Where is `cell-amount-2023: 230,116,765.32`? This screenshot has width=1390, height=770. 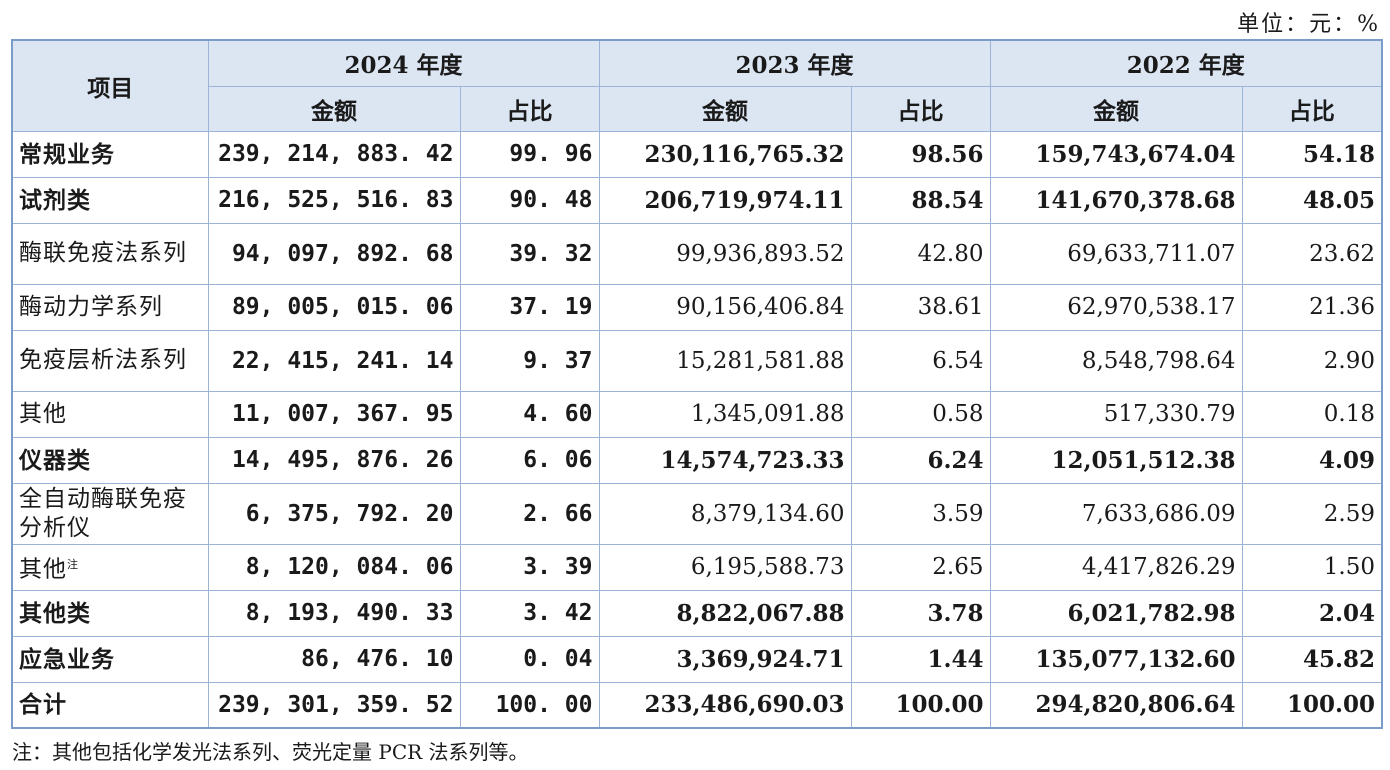 cell-amount-2023: 230,116,765.32 is located at coordinates (725, 154).